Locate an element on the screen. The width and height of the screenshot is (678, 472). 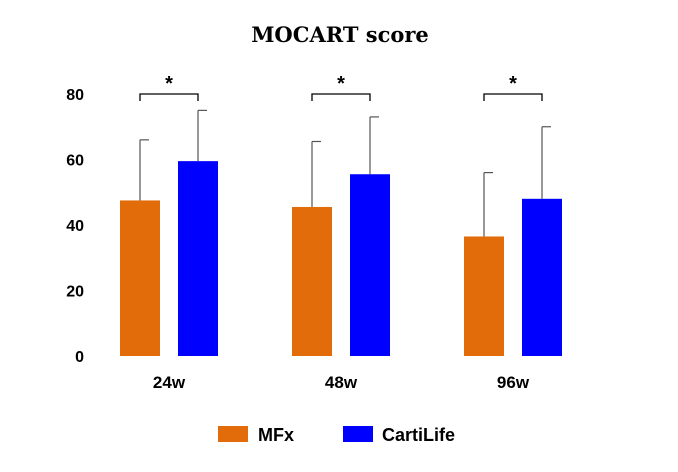
x-category-label: 48w is located at coordinates (341, 382).